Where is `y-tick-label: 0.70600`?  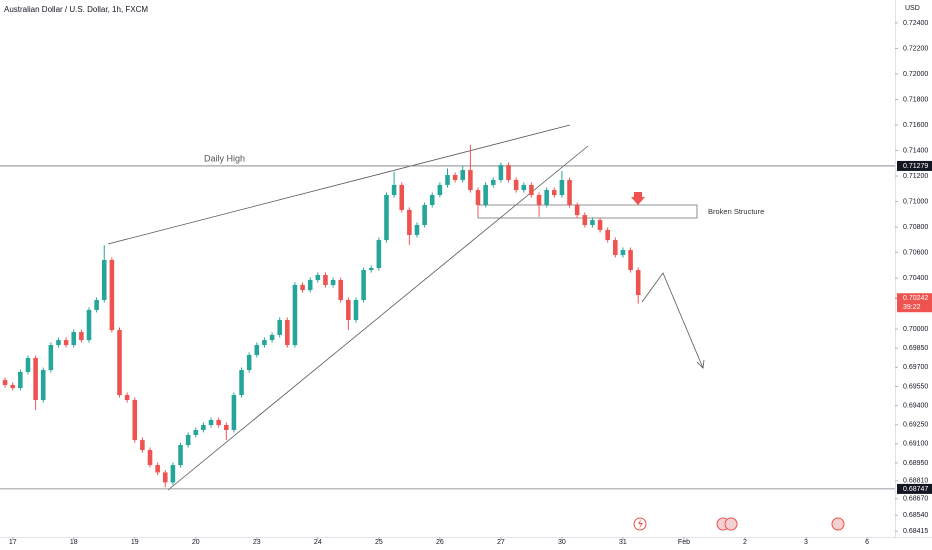
y-tick-label: 0.70600 is located at coordinates (915, 252).